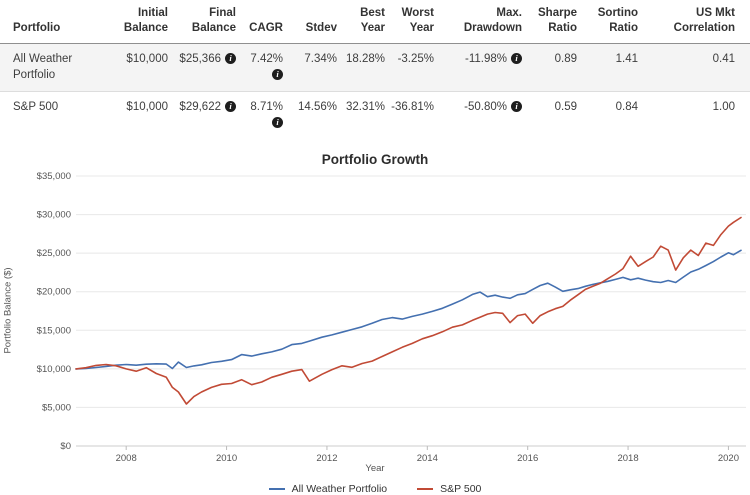 The height and width of the screenshot is (495, 750). Describe the element at coordinates (202, 116) in the screenshot. I see `metric-cell-final-balance: $29,622 i` at that location.